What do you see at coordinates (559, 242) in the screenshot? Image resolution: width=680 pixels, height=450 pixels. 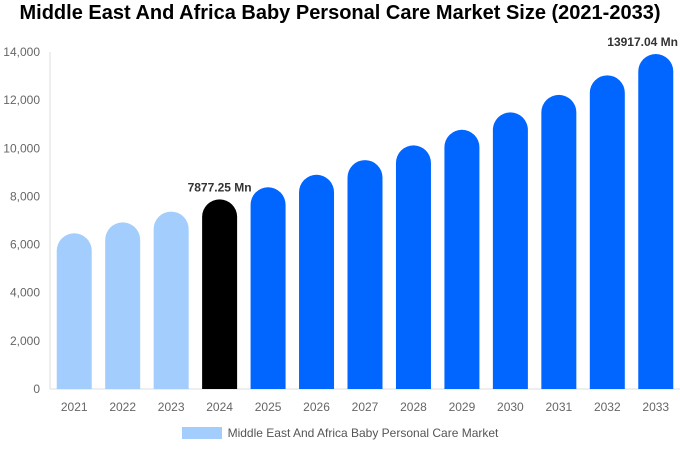 I see `bar-2031` at bounding box center [559, 242].